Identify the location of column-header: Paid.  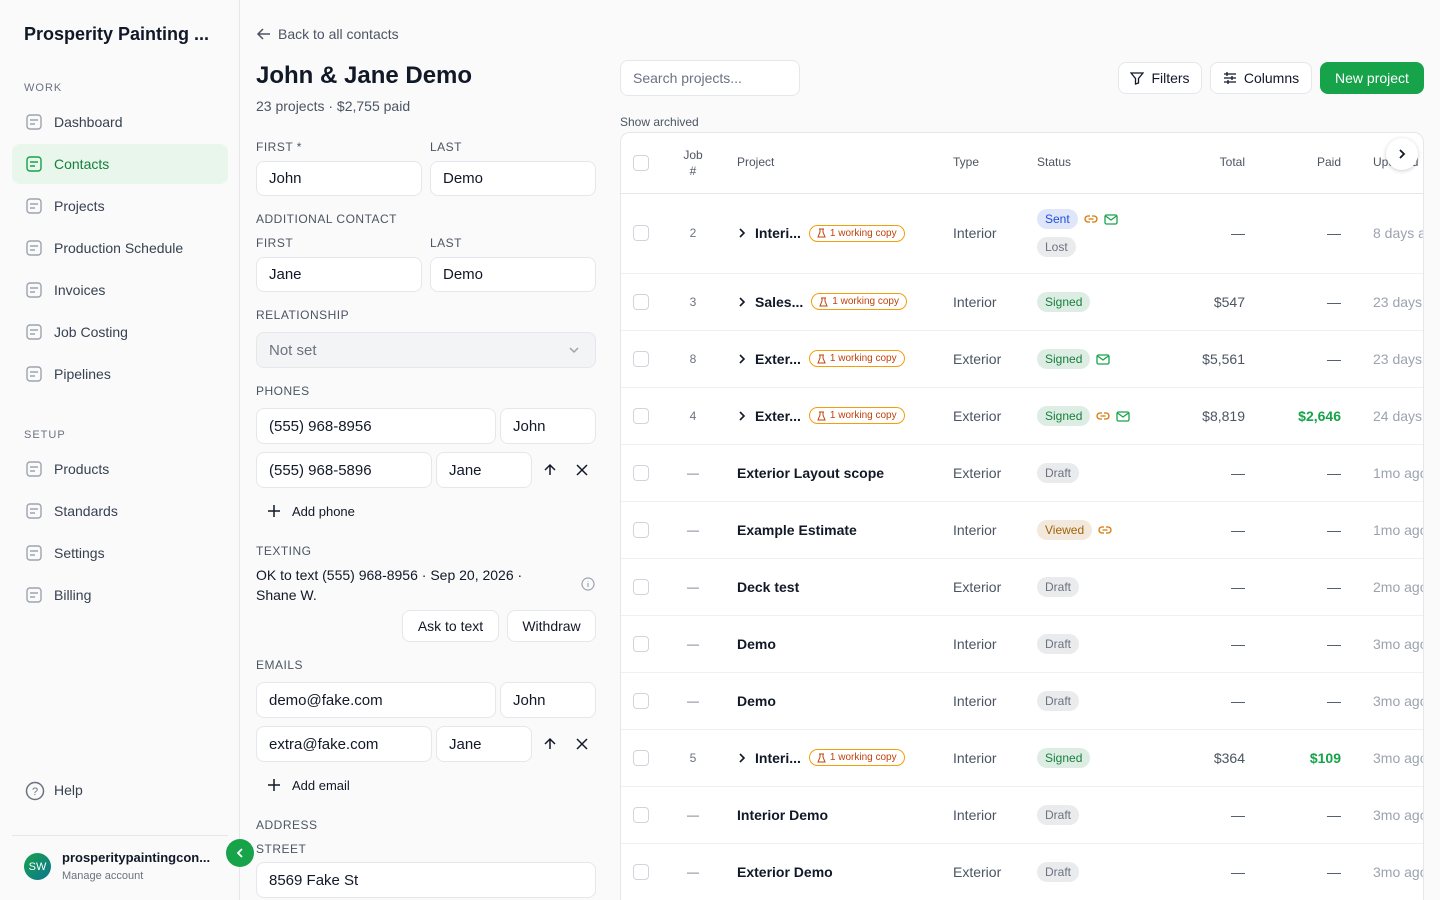
(1328, 162).